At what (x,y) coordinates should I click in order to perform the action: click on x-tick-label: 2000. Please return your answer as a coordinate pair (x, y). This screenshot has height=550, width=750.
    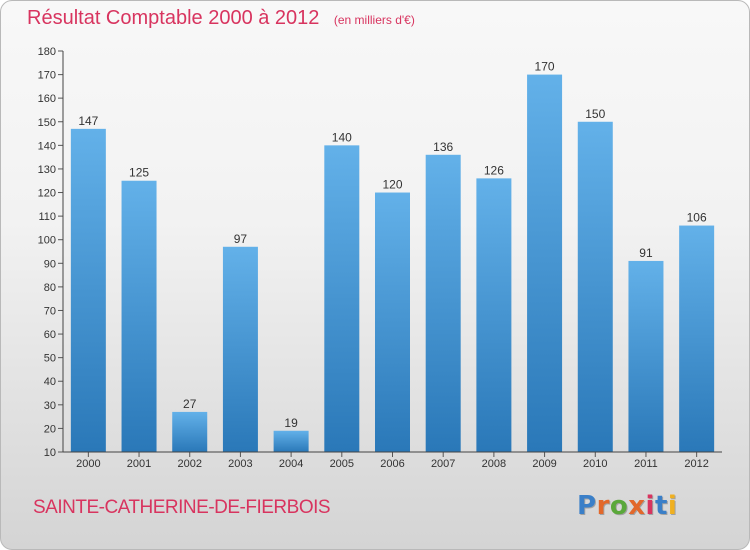
    Looking at the image, I should click on (88, 464).